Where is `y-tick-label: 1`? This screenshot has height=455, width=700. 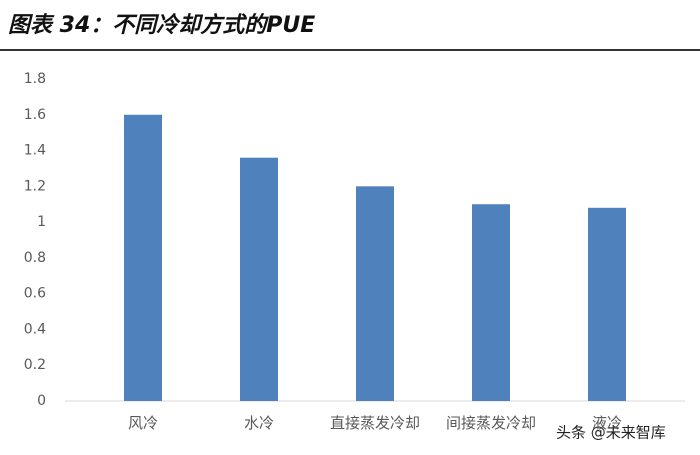
y-tick-label: 1 is located at coordinates (41, 222).